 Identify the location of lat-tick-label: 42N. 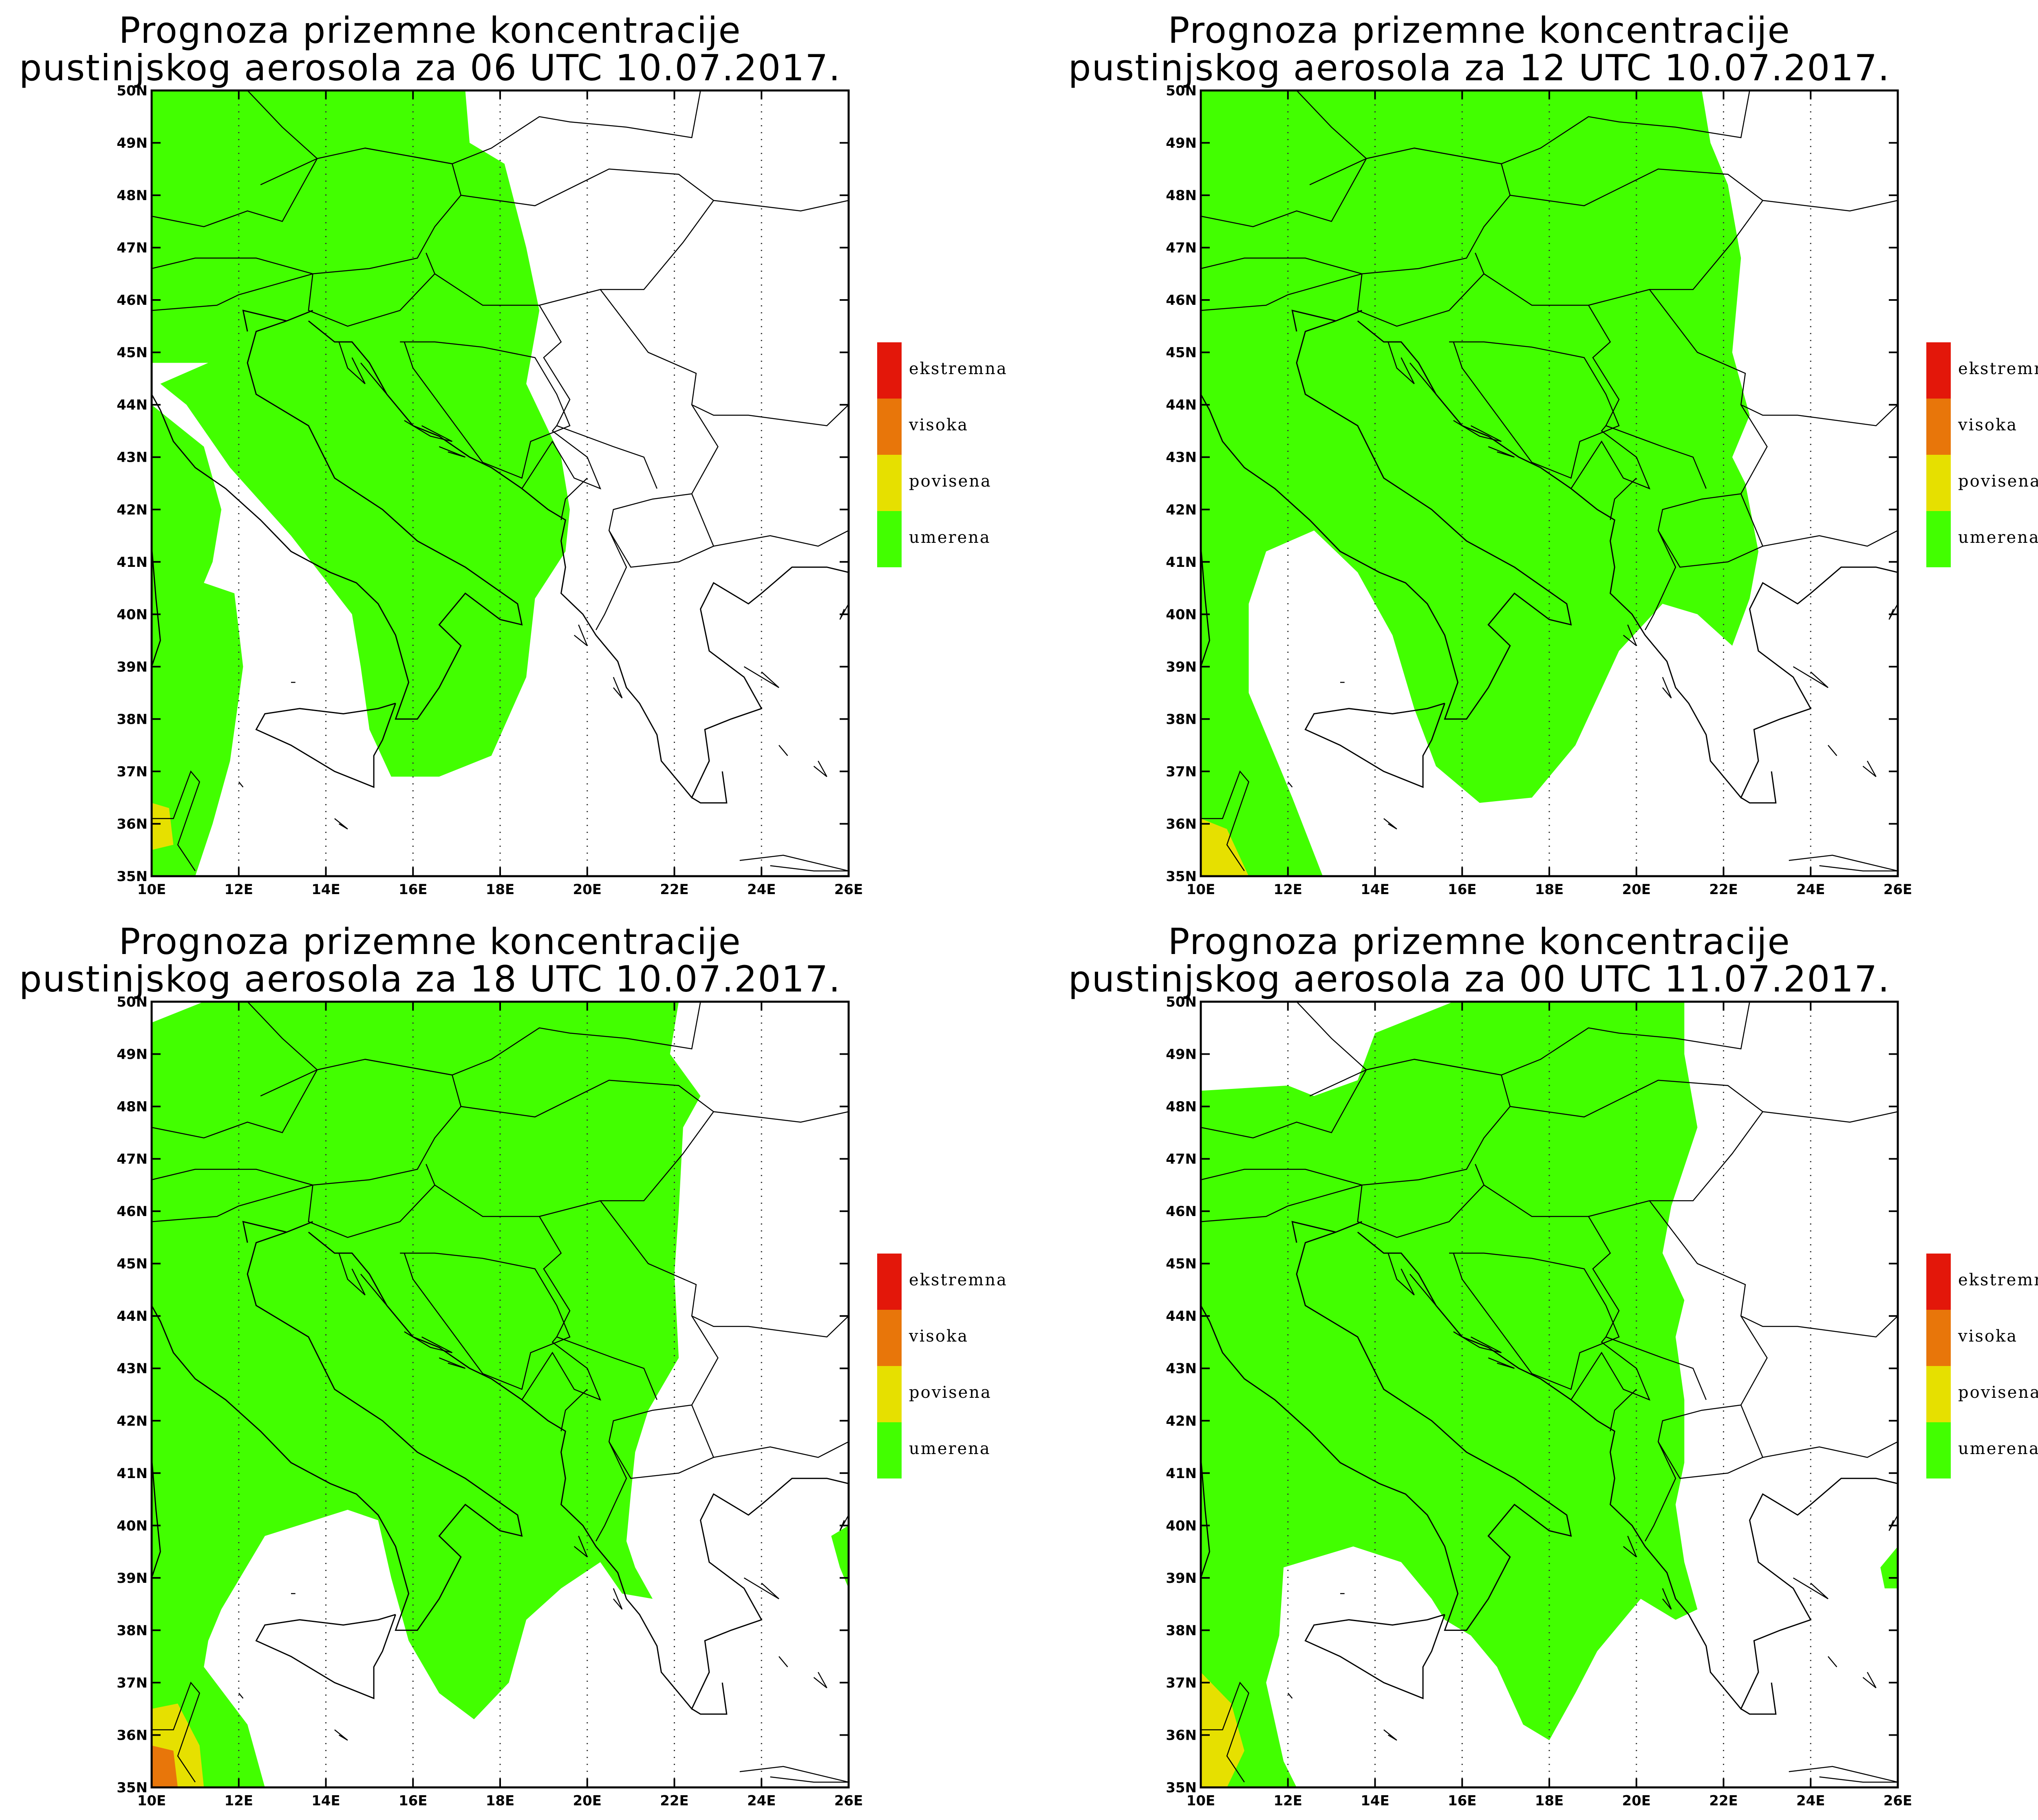
(132, 510).